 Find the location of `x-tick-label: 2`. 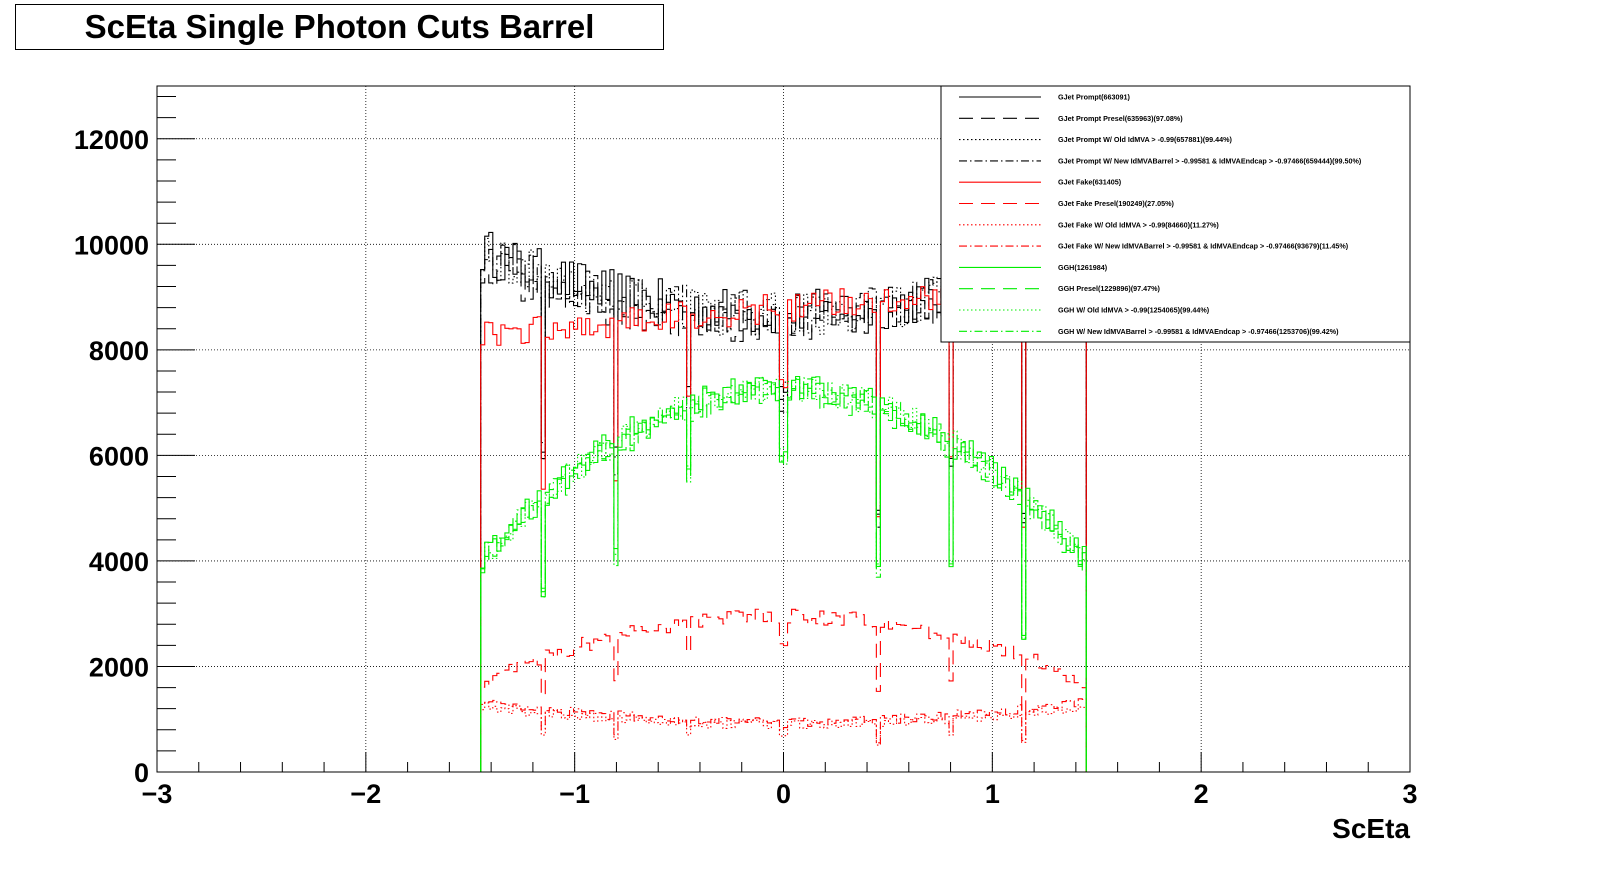

x-tick-label: 2 is located at coordinates (1201, 794).